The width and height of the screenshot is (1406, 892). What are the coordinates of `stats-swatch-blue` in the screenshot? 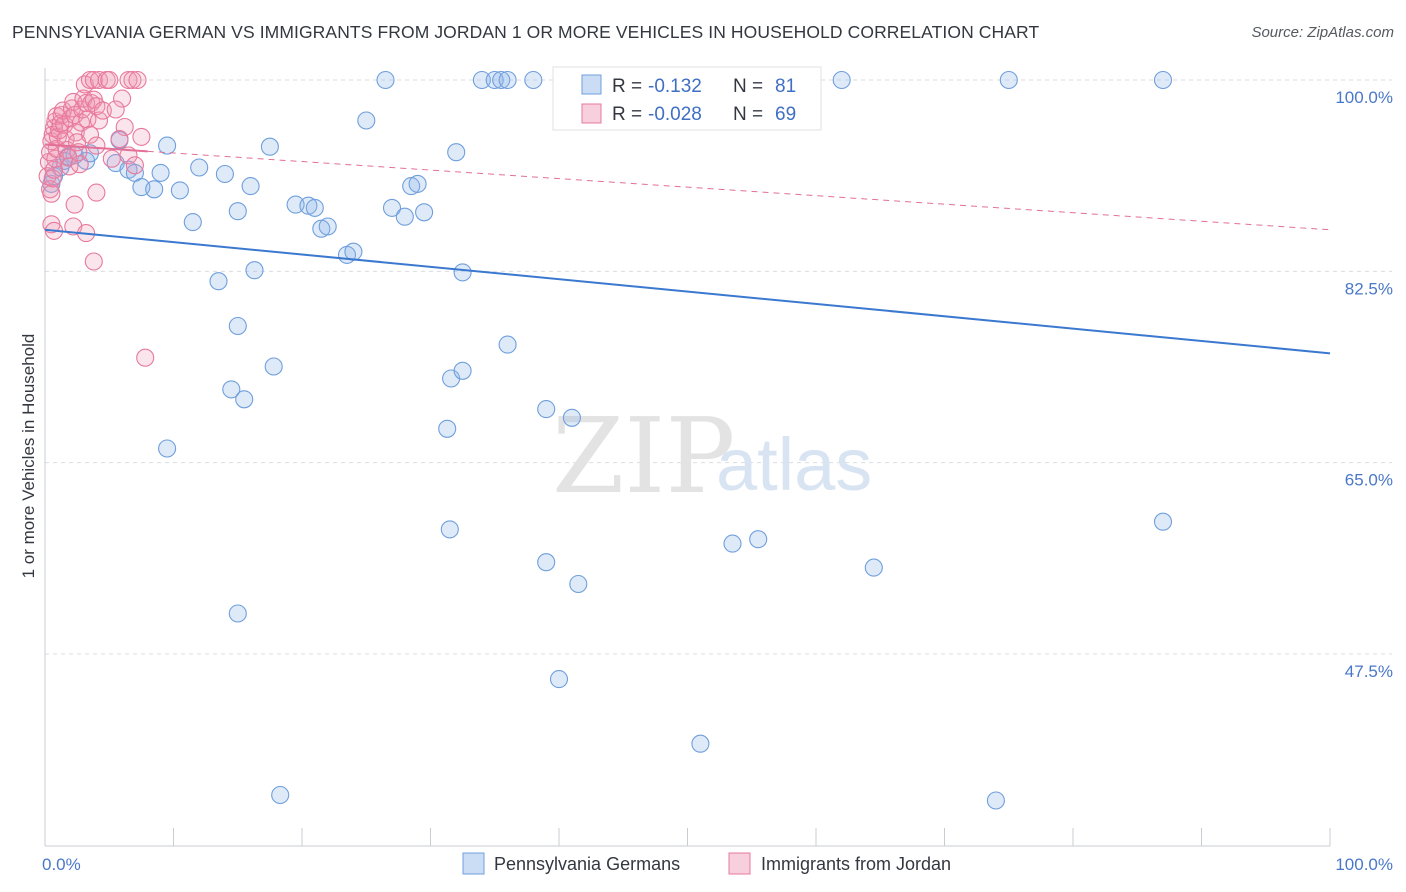 It's located at (591, 84).